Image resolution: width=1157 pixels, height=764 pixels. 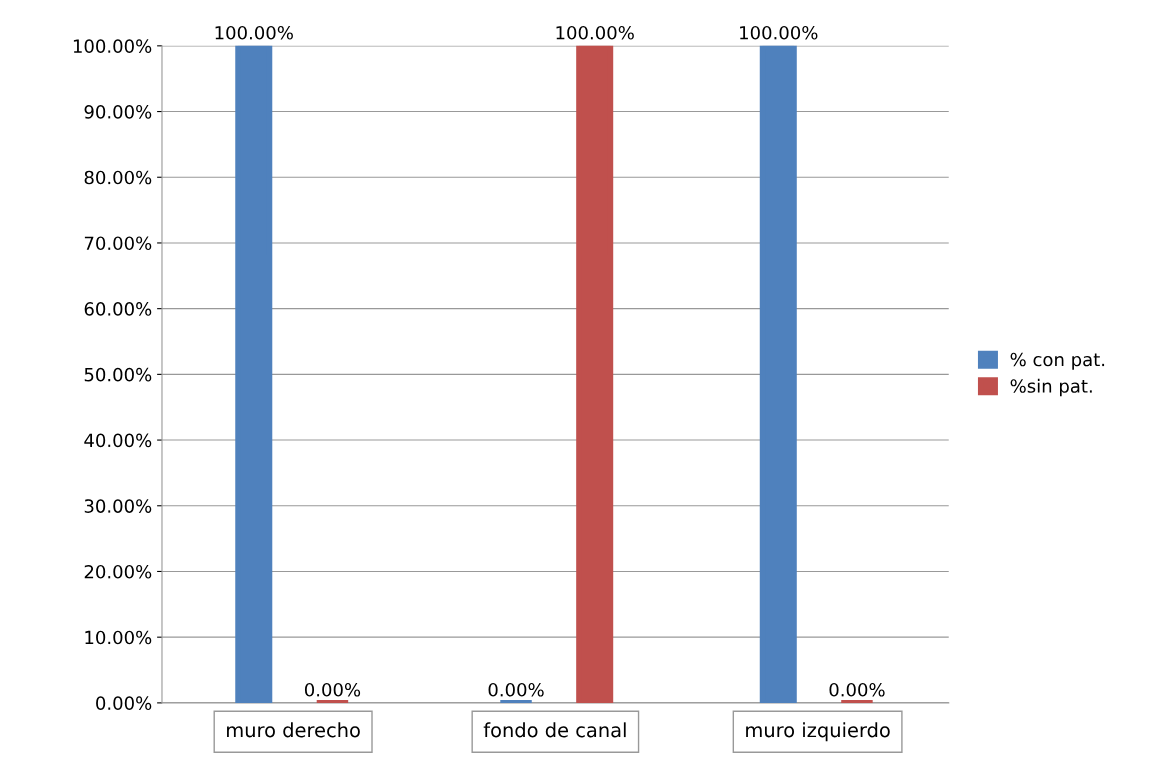 What do you see at coordinates (118, 506) in the screenshot?
I see `y-tick-label: 30.00%` at bounding box center [118, 506].